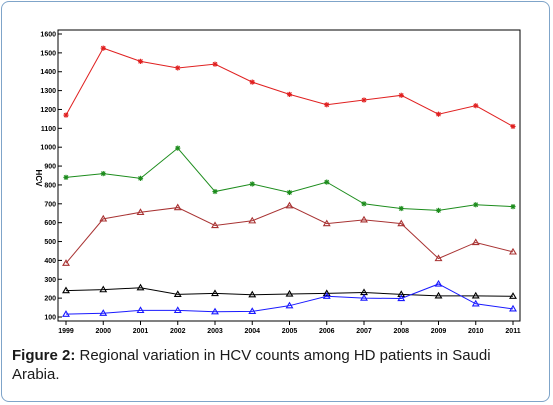 Image resolution: width=553 pixels, height=405 pixels. Describe the element at coordinates (38, 179) in the screenshot. I see `y-axis-label: HCV` at that location.